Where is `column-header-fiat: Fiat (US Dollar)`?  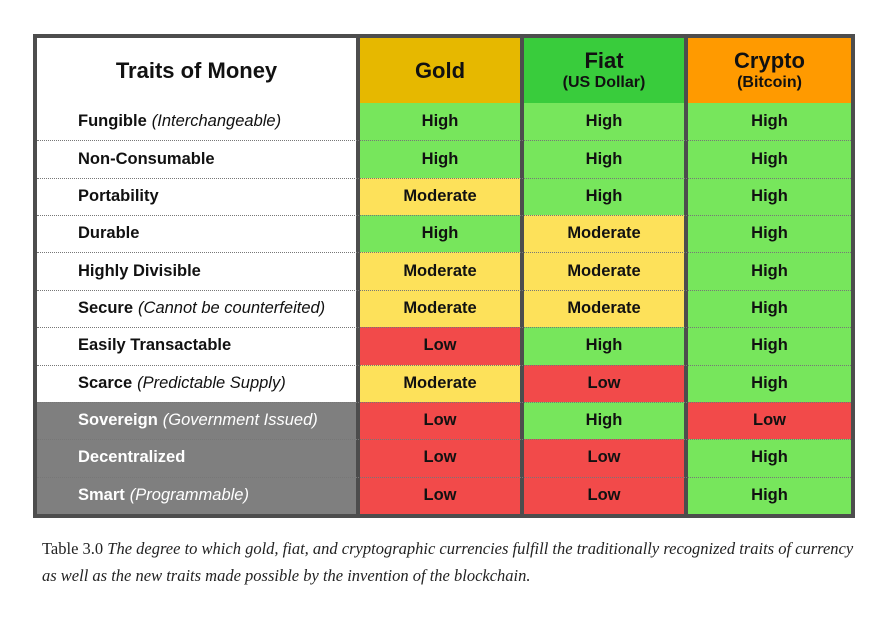 column-header-fiat: Fiat (US Dollar) is located at coordinates (604, 70).